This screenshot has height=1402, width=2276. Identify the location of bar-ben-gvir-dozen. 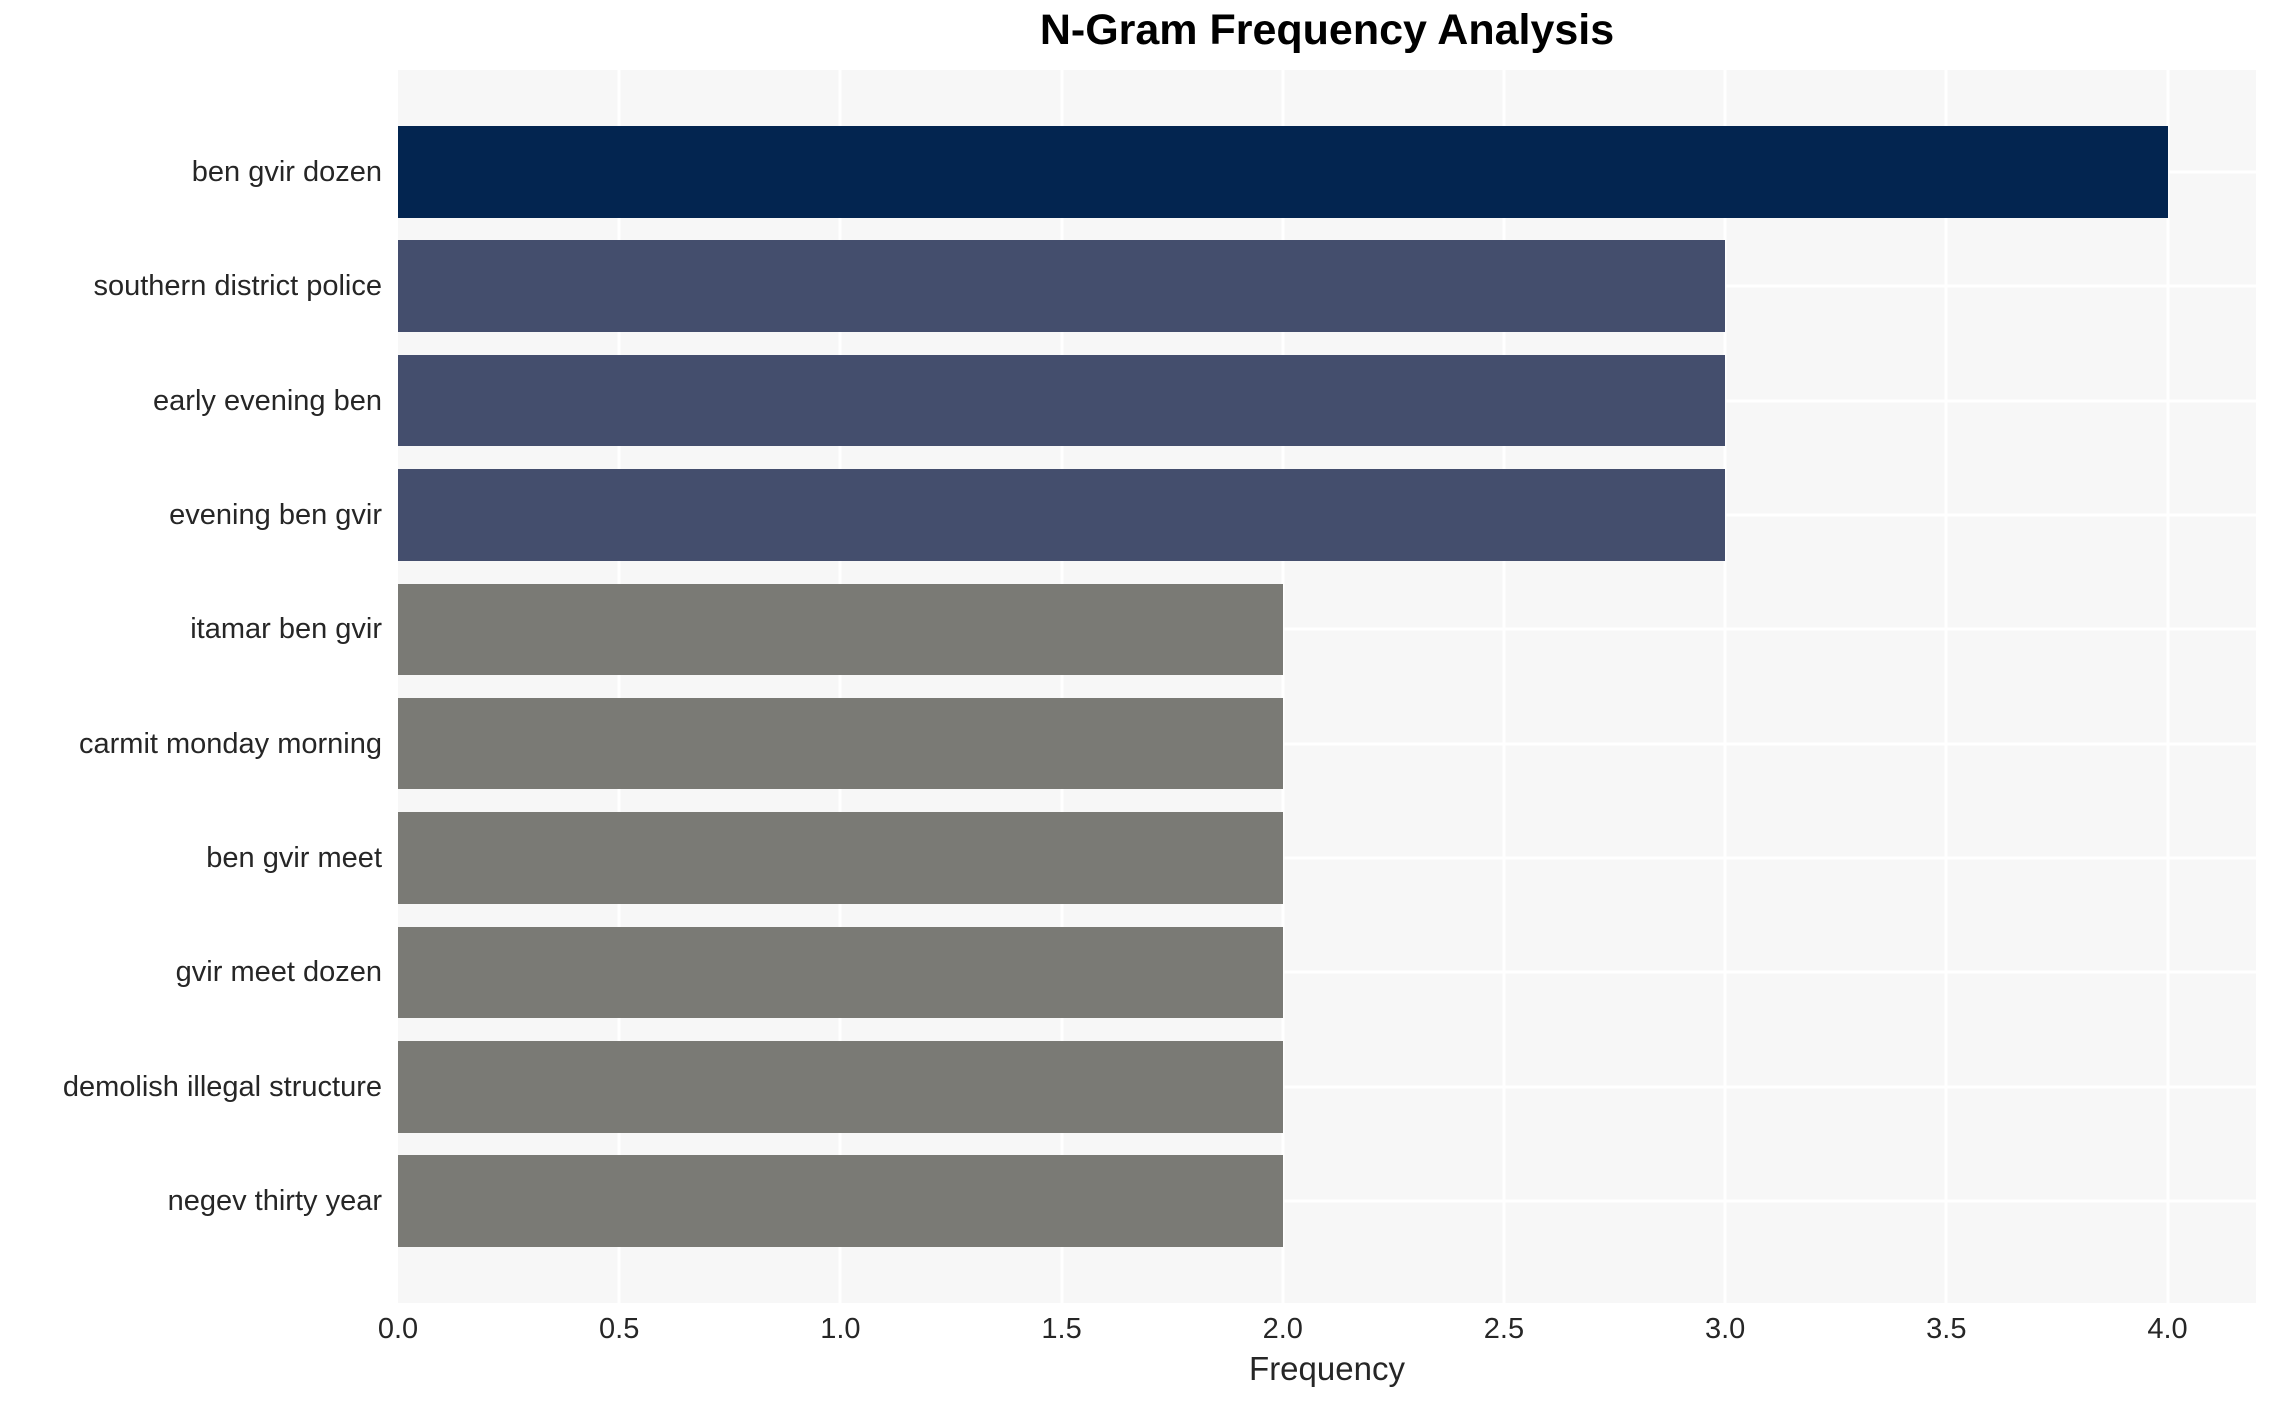
(1283, 172).